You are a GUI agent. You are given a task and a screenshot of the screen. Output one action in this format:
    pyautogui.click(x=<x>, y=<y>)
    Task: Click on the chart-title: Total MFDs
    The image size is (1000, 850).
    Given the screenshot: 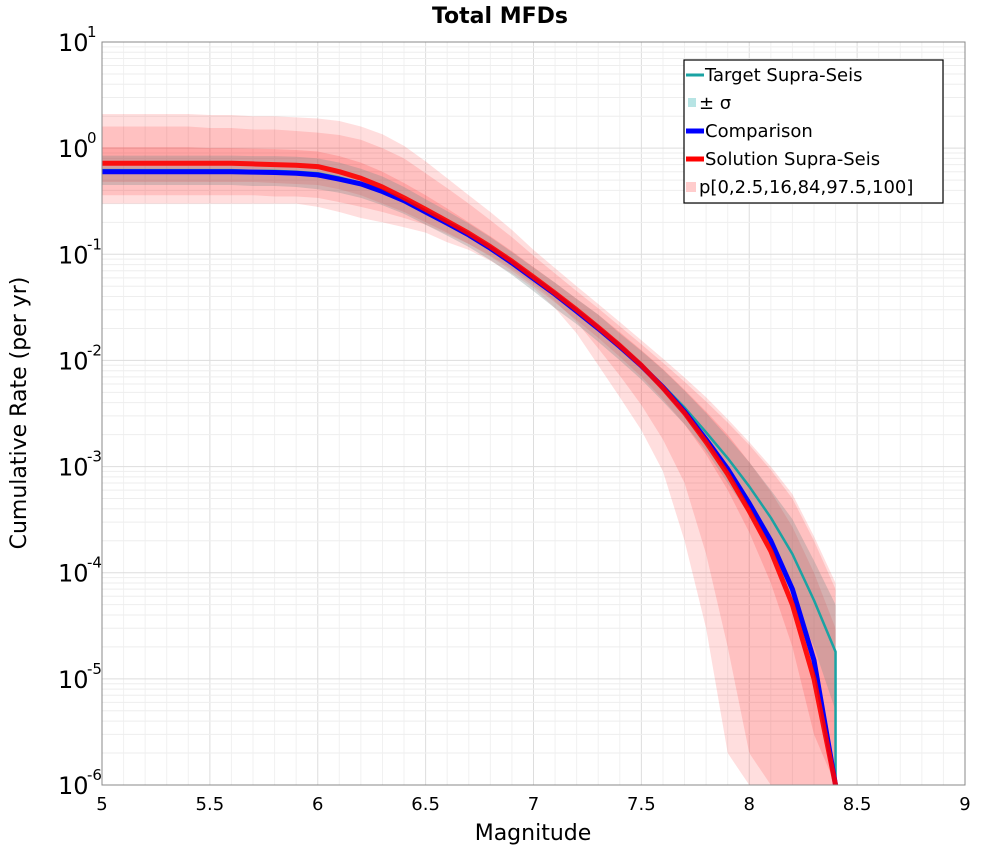 What is the action you would take?
    pyautogui.click(x=500, y=16)
    